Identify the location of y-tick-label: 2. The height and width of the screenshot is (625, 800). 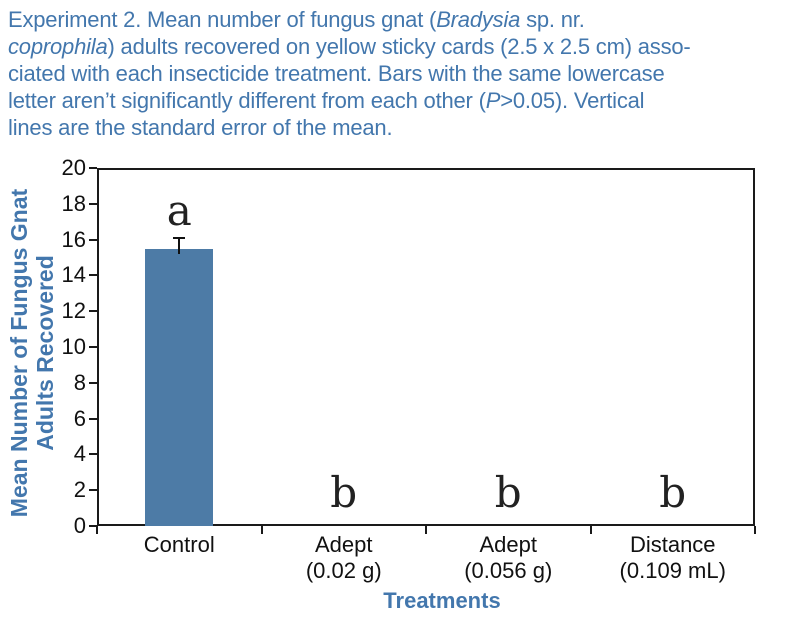
(79, 490).